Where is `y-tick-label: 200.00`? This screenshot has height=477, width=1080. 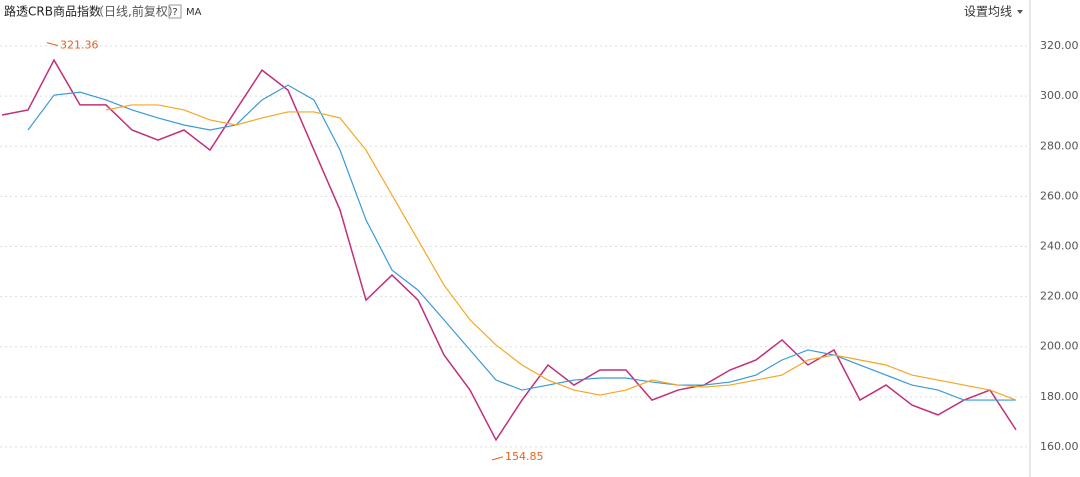
y-tick-label: 200.00 is located at coordinates (1059, 346).